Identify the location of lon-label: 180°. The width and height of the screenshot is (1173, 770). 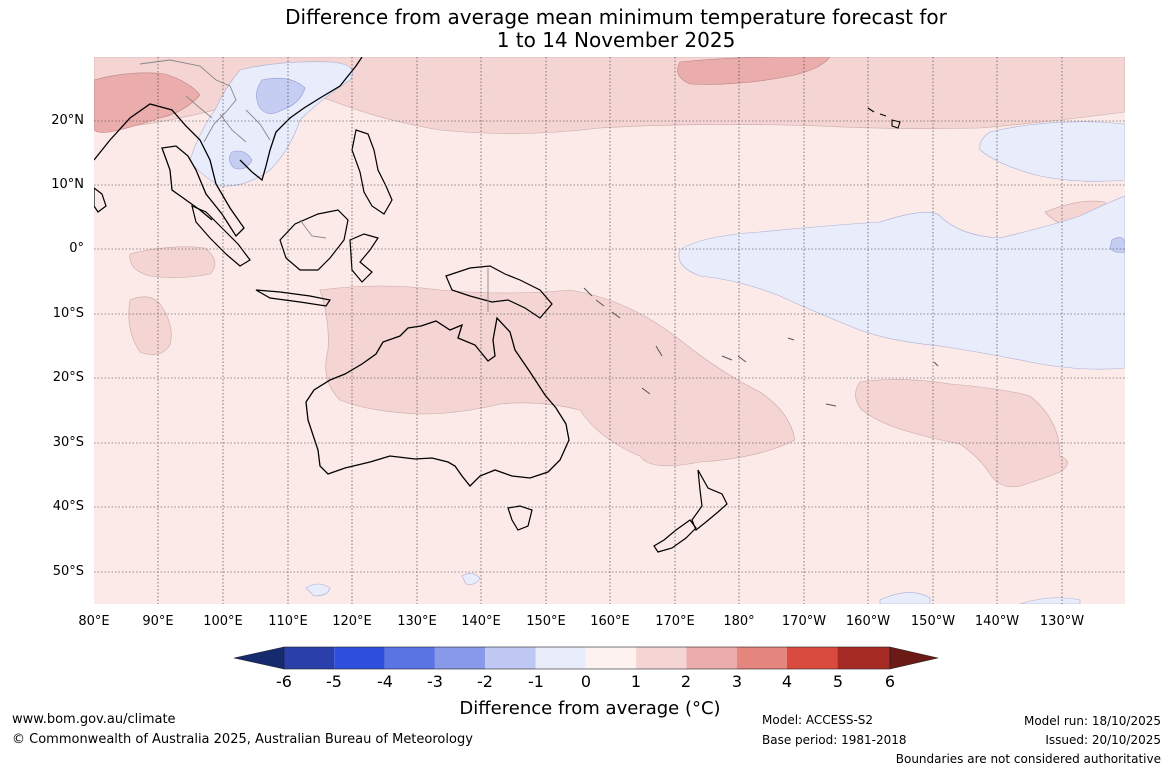
(739, 621).